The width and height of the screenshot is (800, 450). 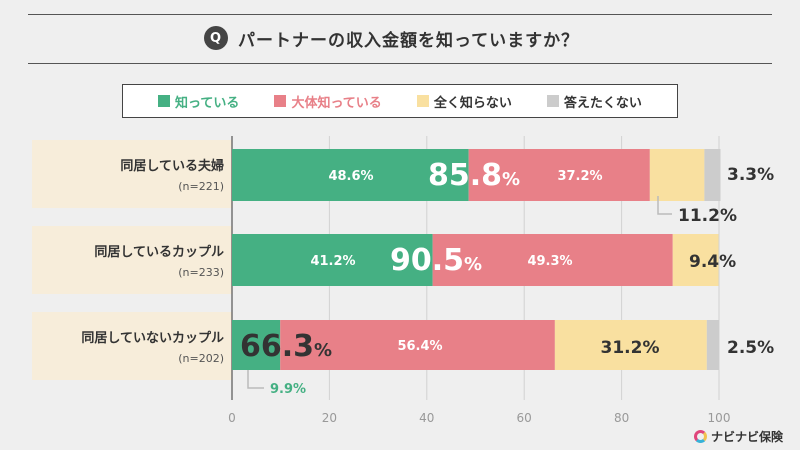 I want to click on legend-label: 答えたくない, so click(x=602, y=103).